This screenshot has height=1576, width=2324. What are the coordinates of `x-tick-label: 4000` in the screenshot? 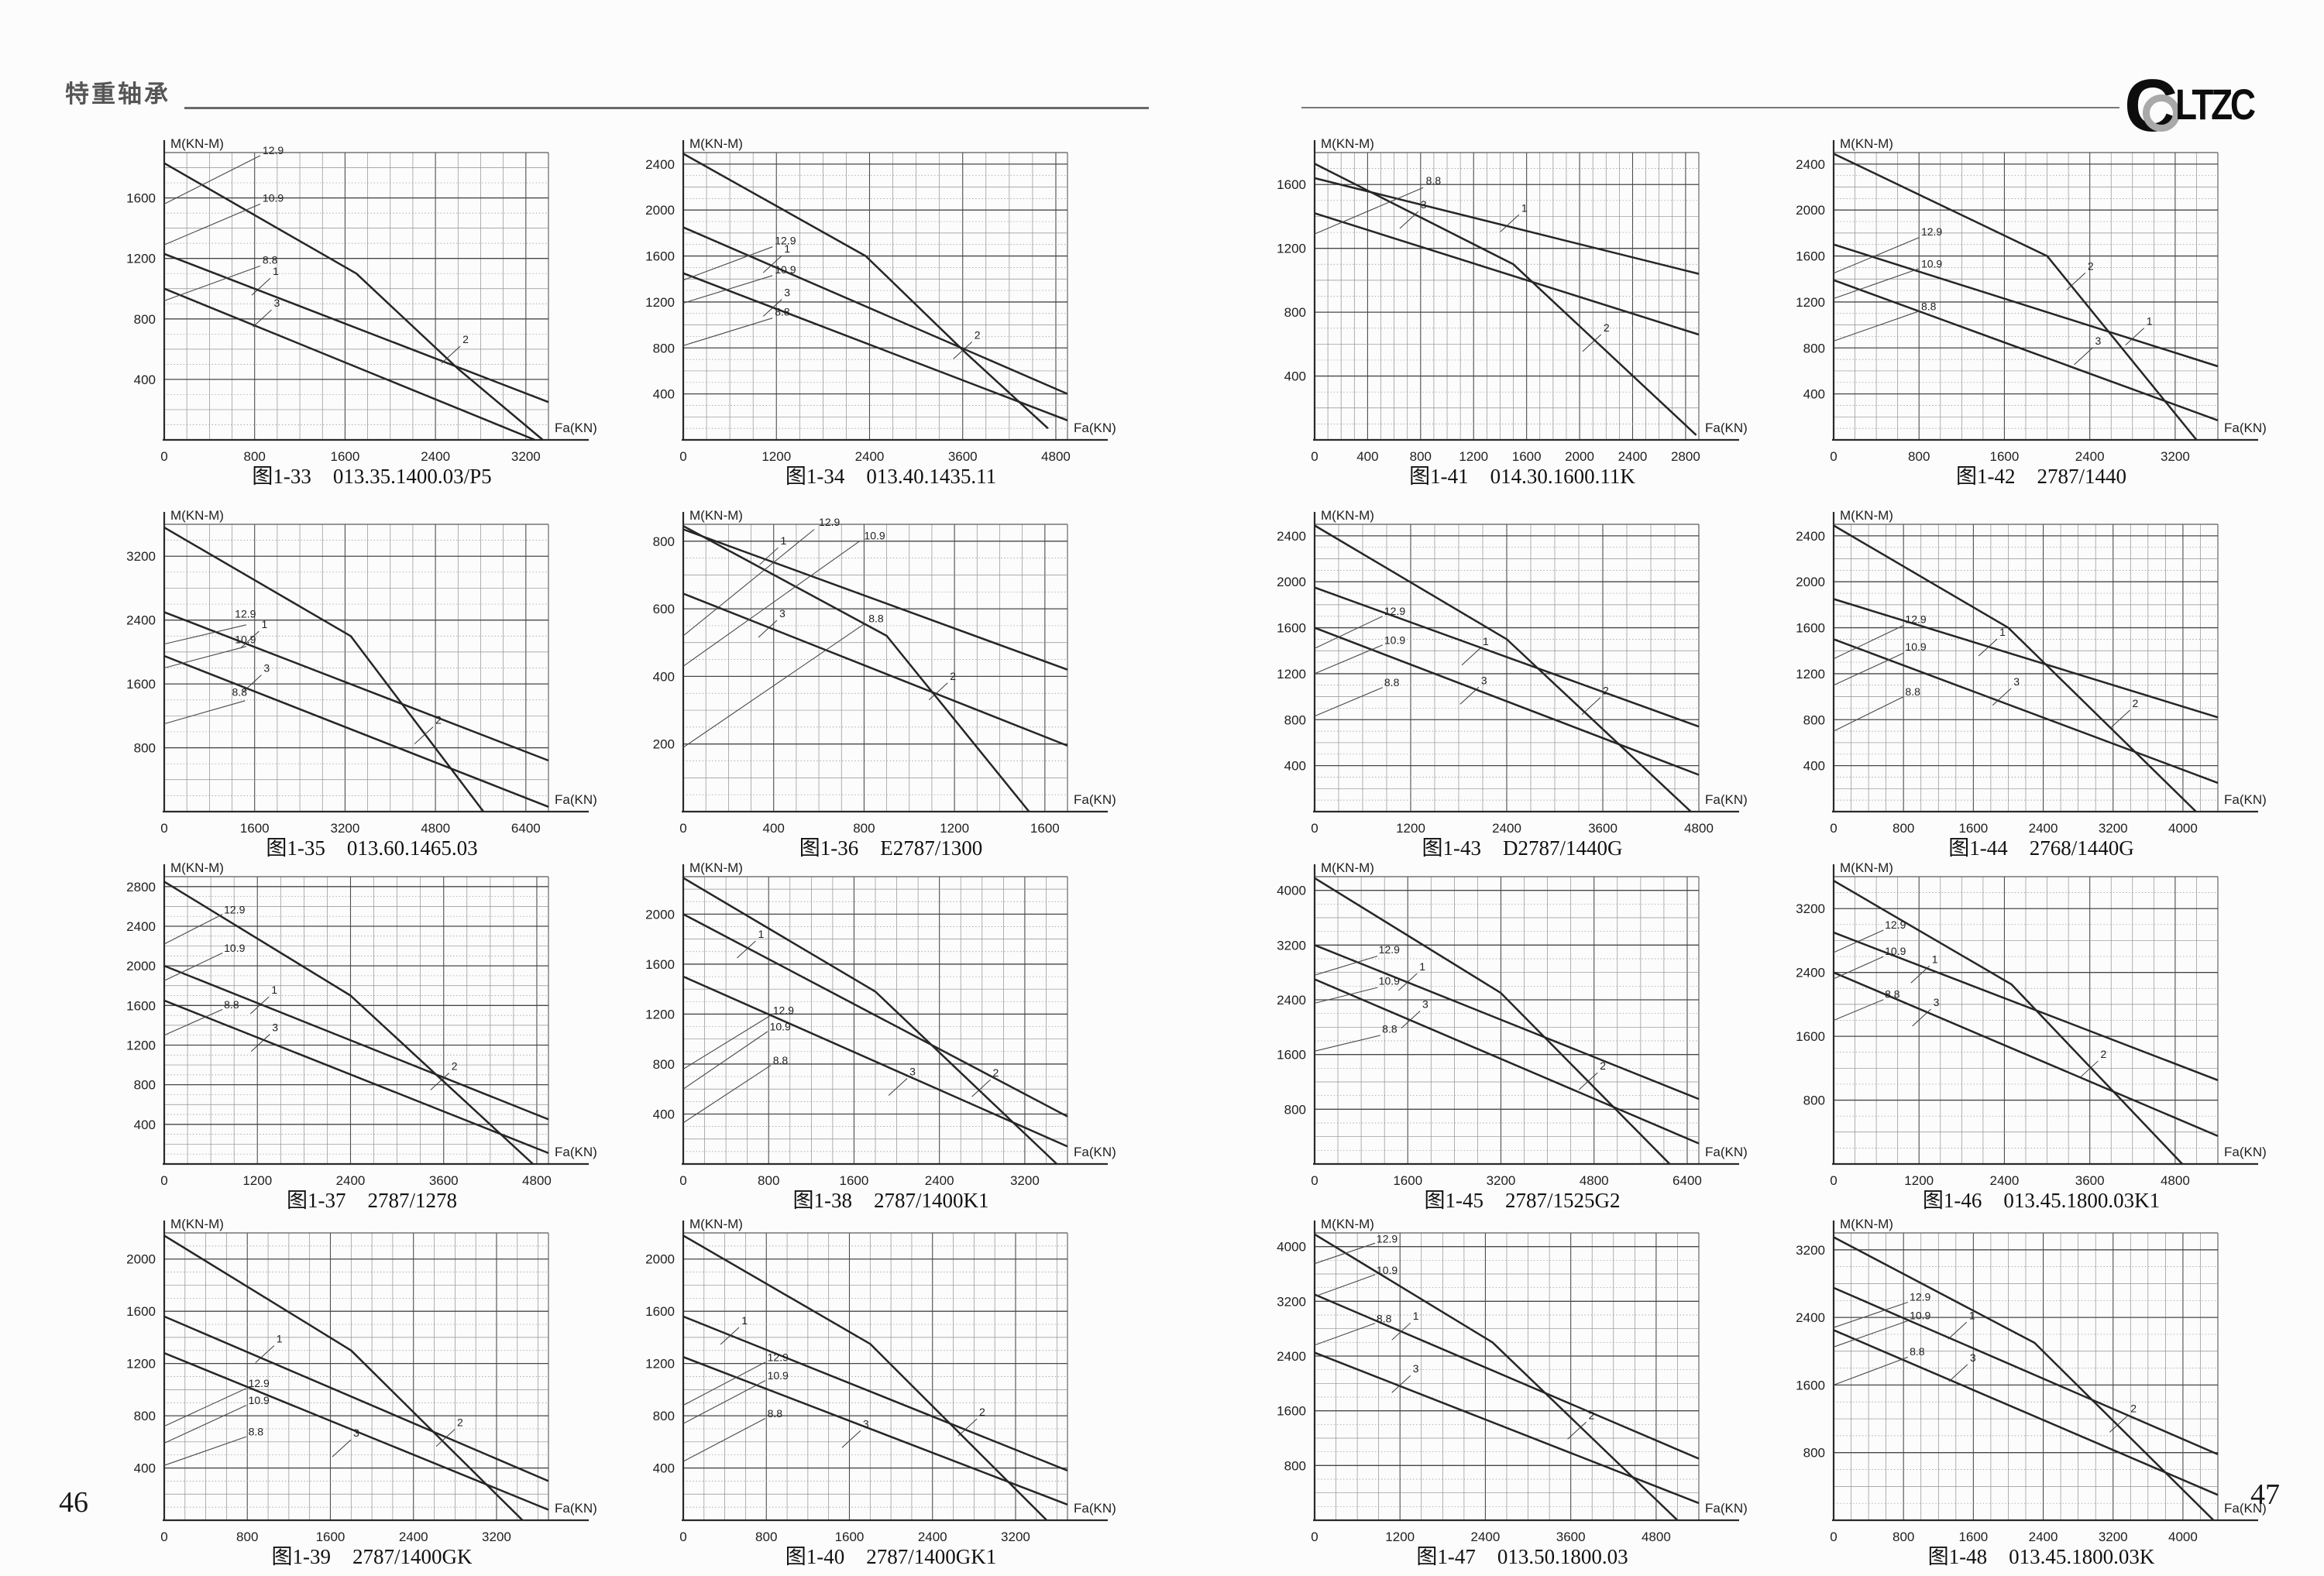 It's located at (2183, 1537).